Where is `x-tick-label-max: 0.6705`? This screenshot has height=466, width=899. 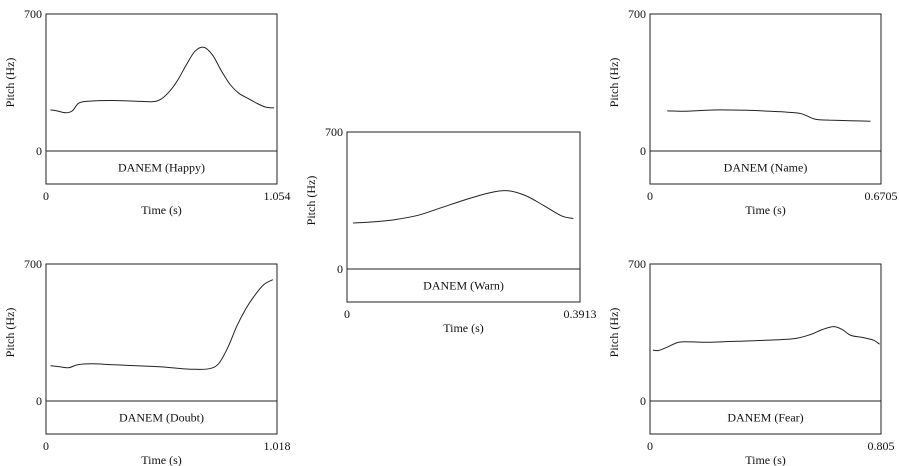
x-tick-label-max: 0.6705 is located at coordinates (881, 196).